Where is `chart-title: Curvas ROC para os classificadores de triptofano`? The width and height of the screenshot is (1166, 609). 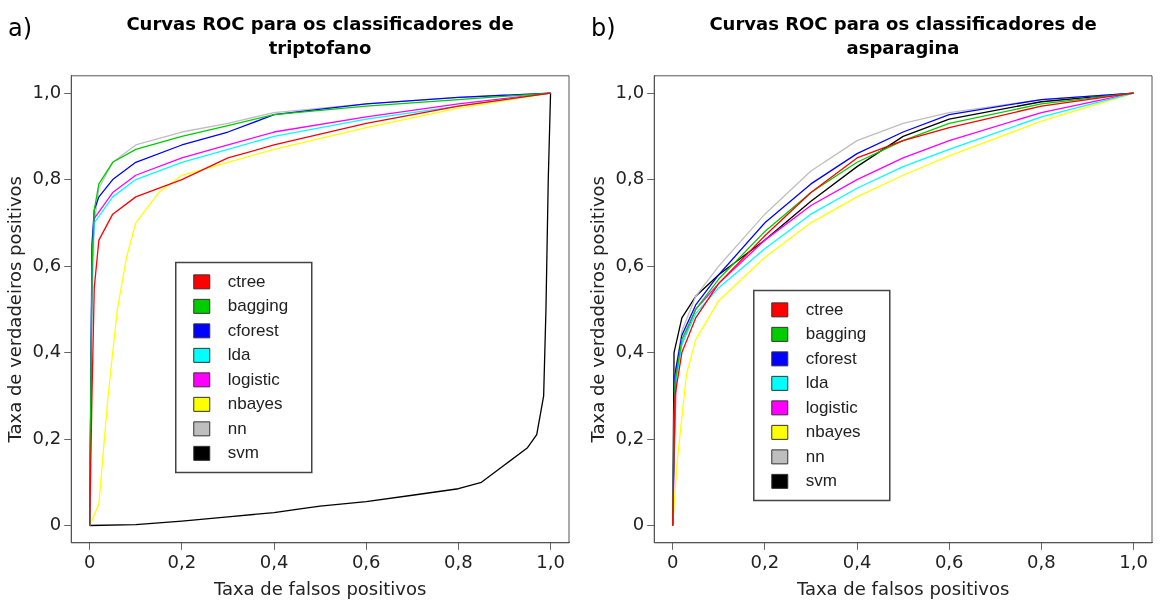 chart-title: Curvas ROC para os classificadores de triptofano is located at coordinates (320, 36).